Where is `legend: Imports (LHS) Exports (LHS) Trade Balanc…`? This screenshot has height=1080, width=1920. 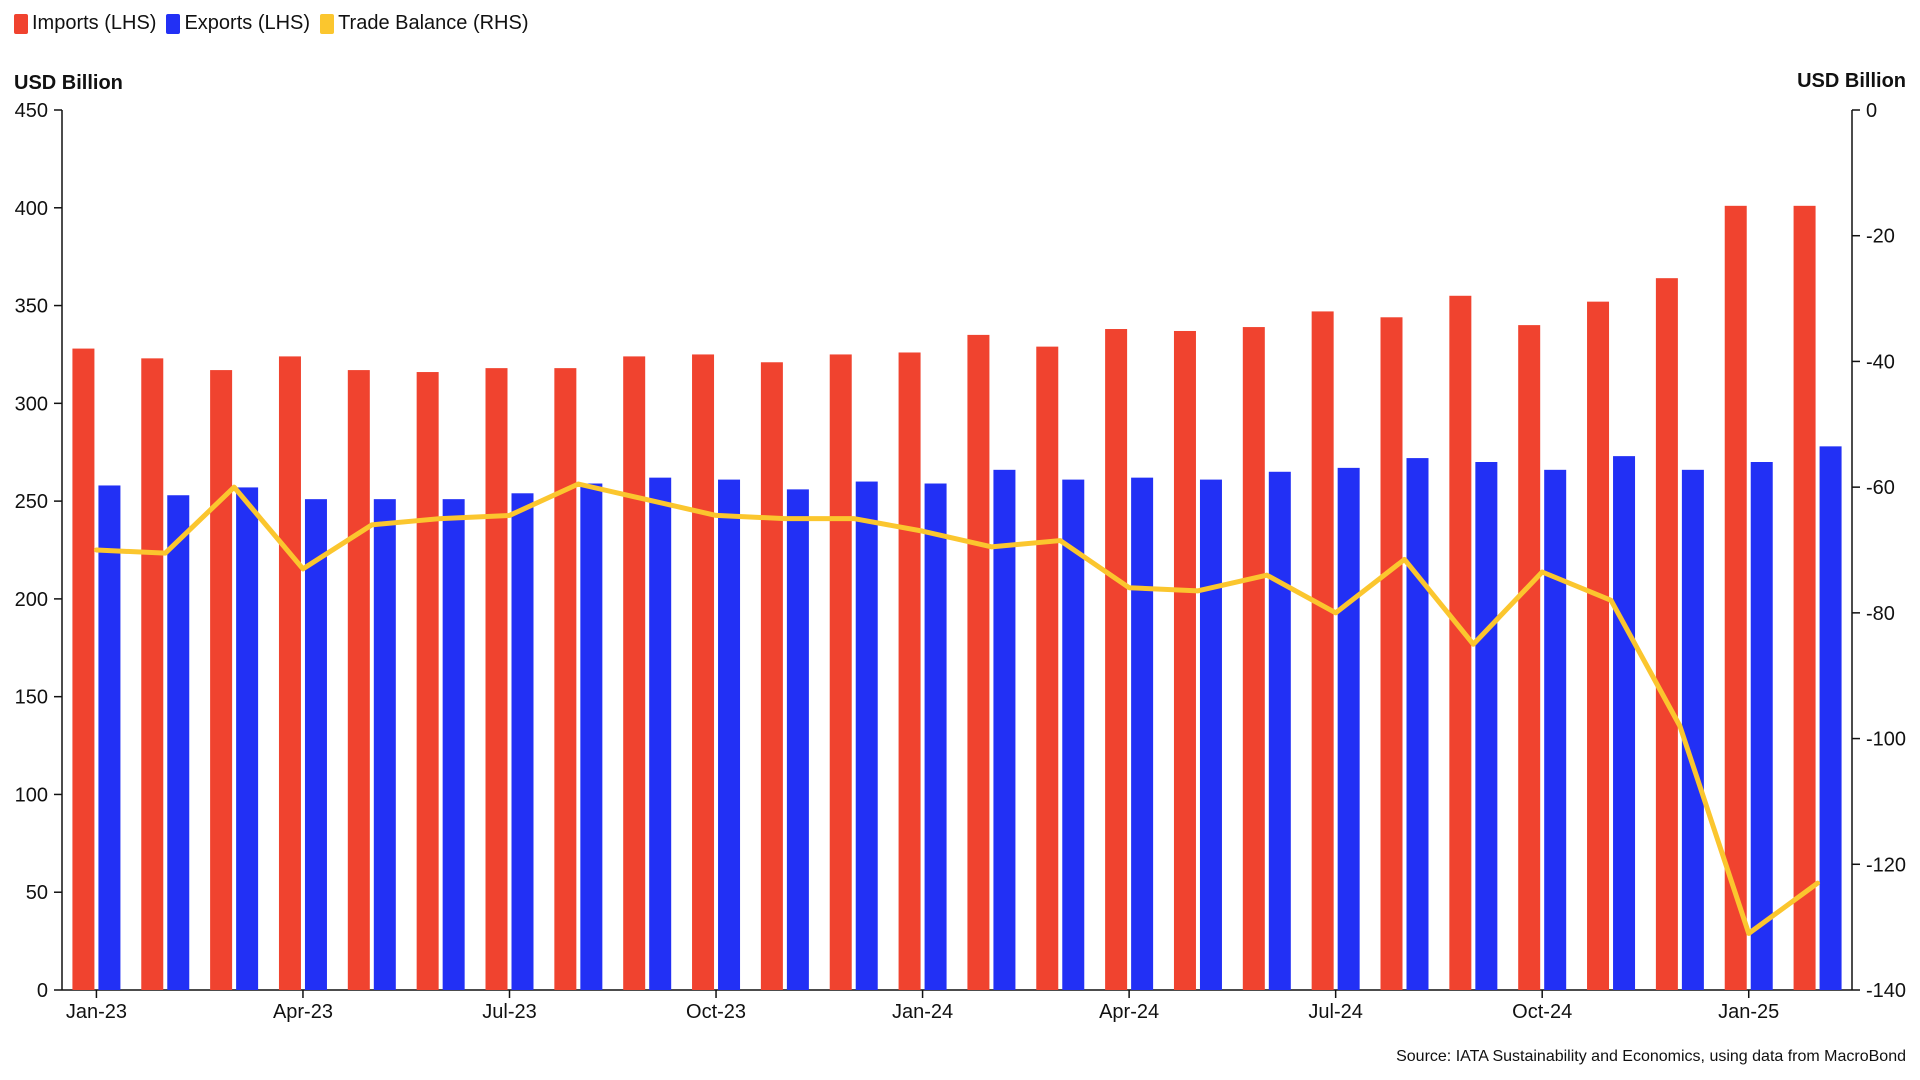 legend: Imports (LHS) Exports (LHS) Trade Balanc… is located at coordinates (271, 23).